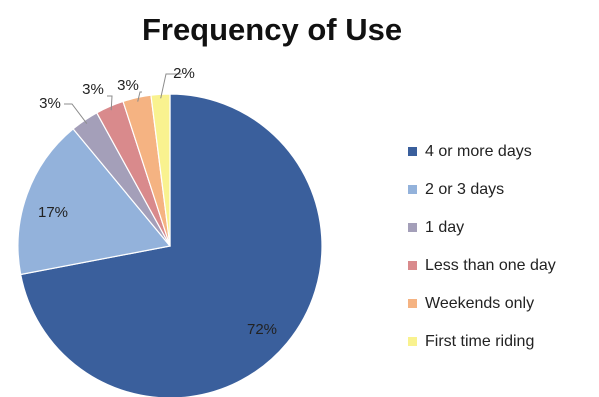 This screenshot has height=397, width=599. What do you see at coordinates (412, 265) in the screenshot?
I see `legend-swatch-less-than-one-day` at bounding box center [412, 265].